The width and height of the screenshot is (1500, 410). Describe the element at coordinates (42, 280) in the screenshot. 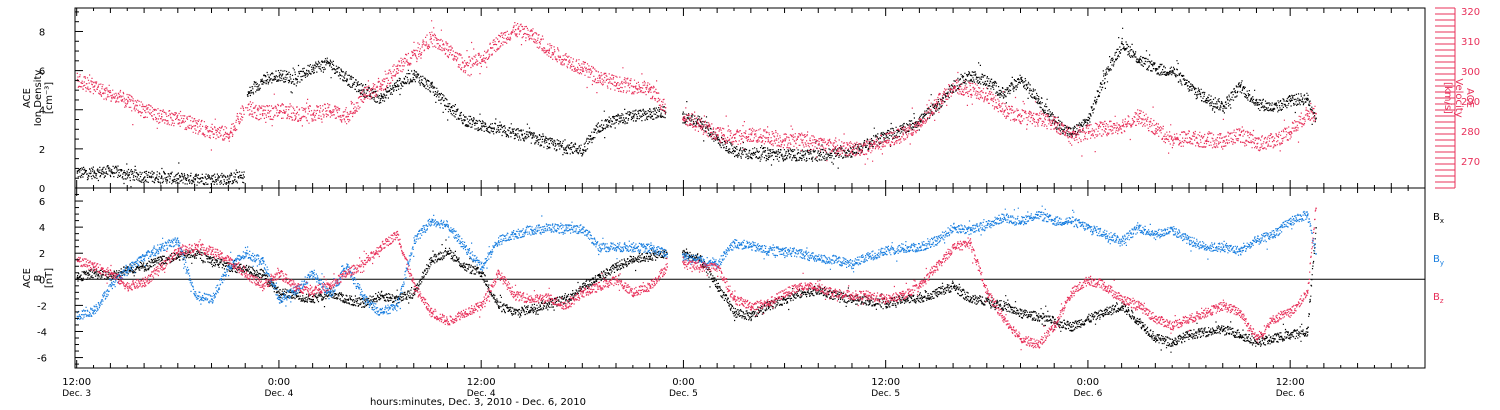

I see `b-tick-label: 0` at that location.